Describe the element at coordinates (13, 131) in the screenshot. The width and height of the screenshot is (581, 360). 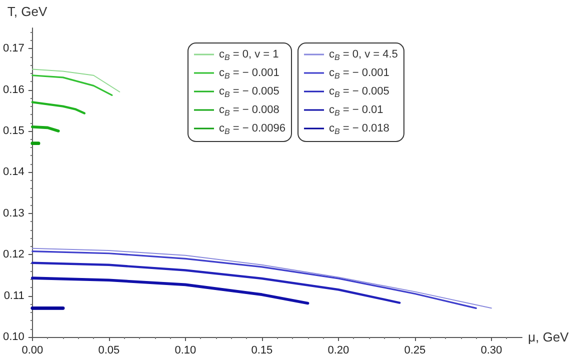
I see `y-tick-label: 0.15` at that location.